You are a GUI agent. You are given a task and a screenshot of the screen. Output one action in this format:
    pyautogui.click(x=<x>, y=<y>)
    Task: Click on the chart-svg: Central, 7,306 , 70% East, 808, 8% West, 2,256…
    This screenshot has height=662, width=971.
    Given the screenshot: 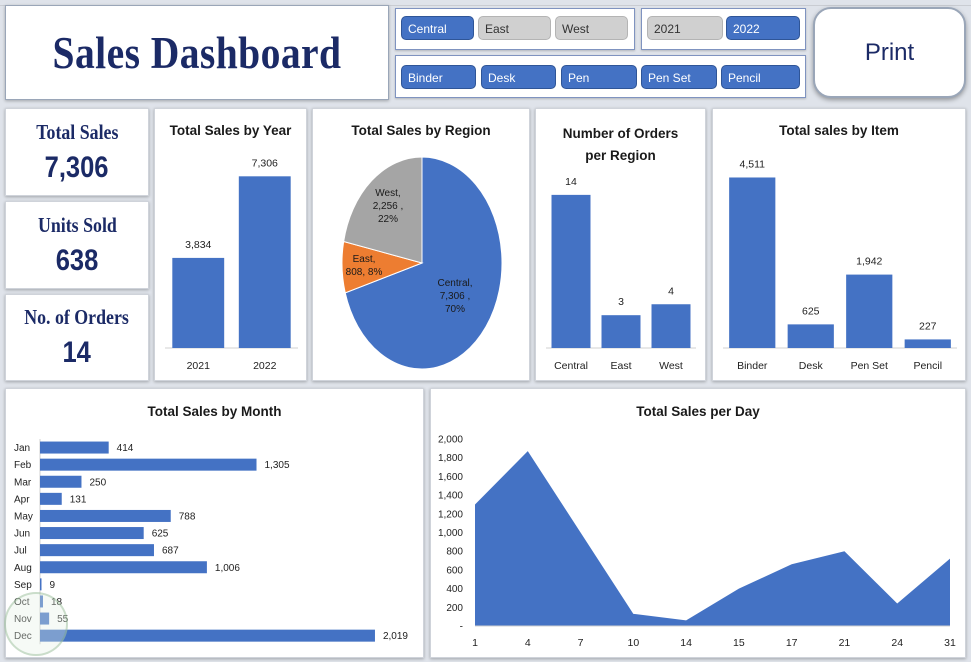 What is the action you would take?
    pyautogui.click(x=422, y=263)
    